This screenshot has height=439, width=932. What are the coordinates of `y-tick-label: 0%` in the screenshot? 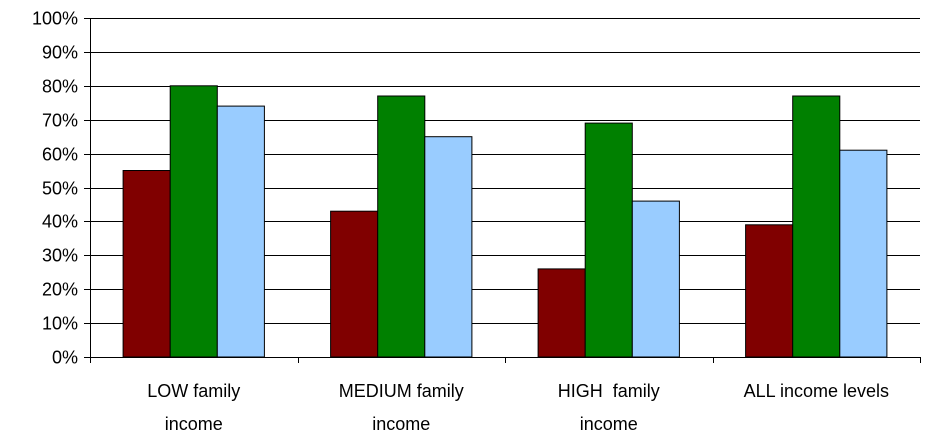 It's located at (65, 358).